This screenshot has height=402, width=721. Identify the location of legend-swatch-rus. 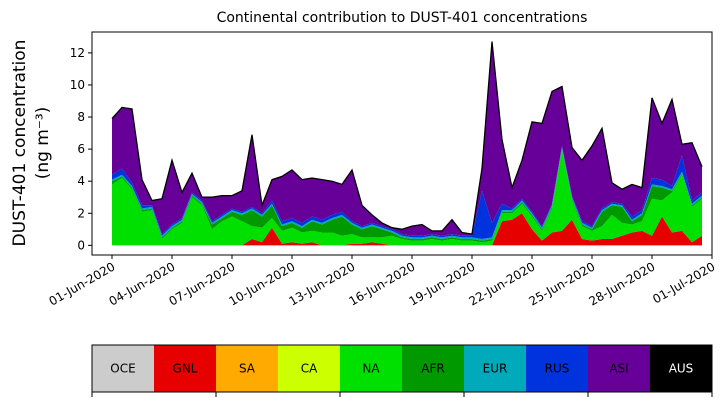
(557, 368).